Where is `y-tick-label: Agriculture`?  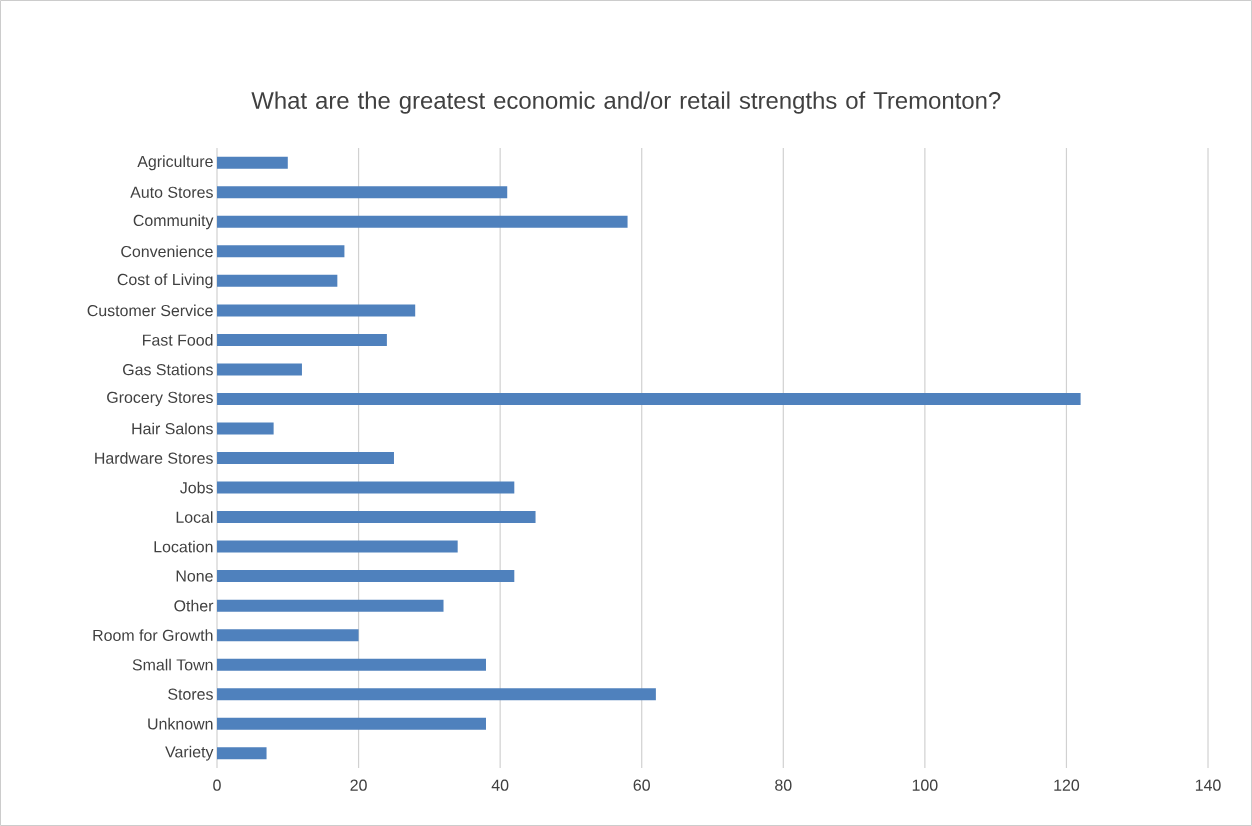
y-tick-label: Agriculture is located at coordinates (175, 163).